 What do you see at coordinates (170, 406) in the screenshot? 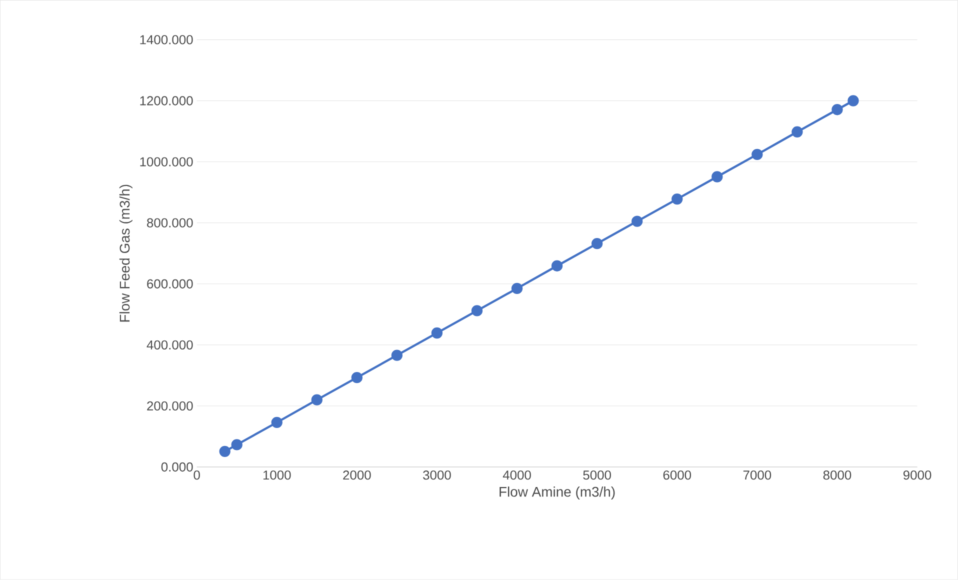
I see `y-tick-label: 200.000` at bounding box center [170, 406].